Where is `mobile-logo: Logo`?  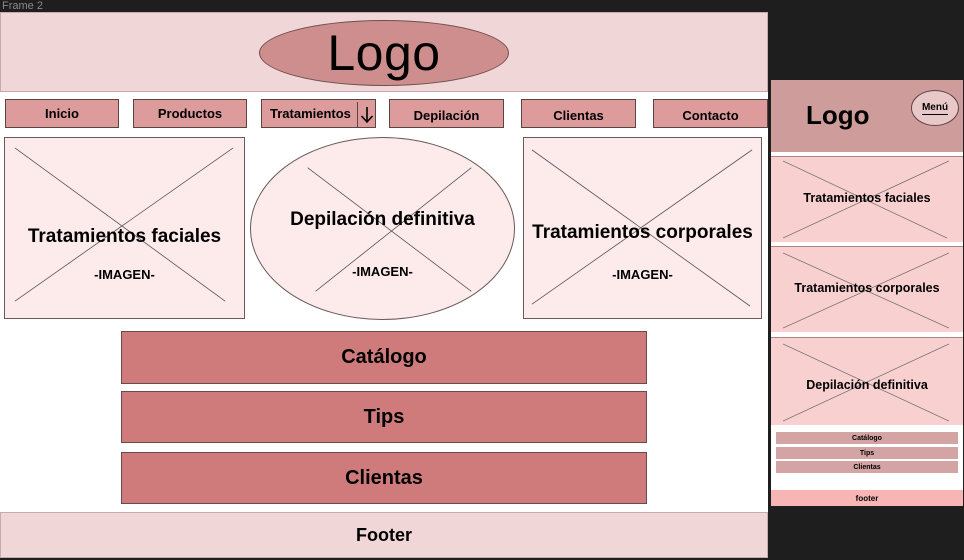 mobile-logo: Logo is located at coordinates (838, 115).